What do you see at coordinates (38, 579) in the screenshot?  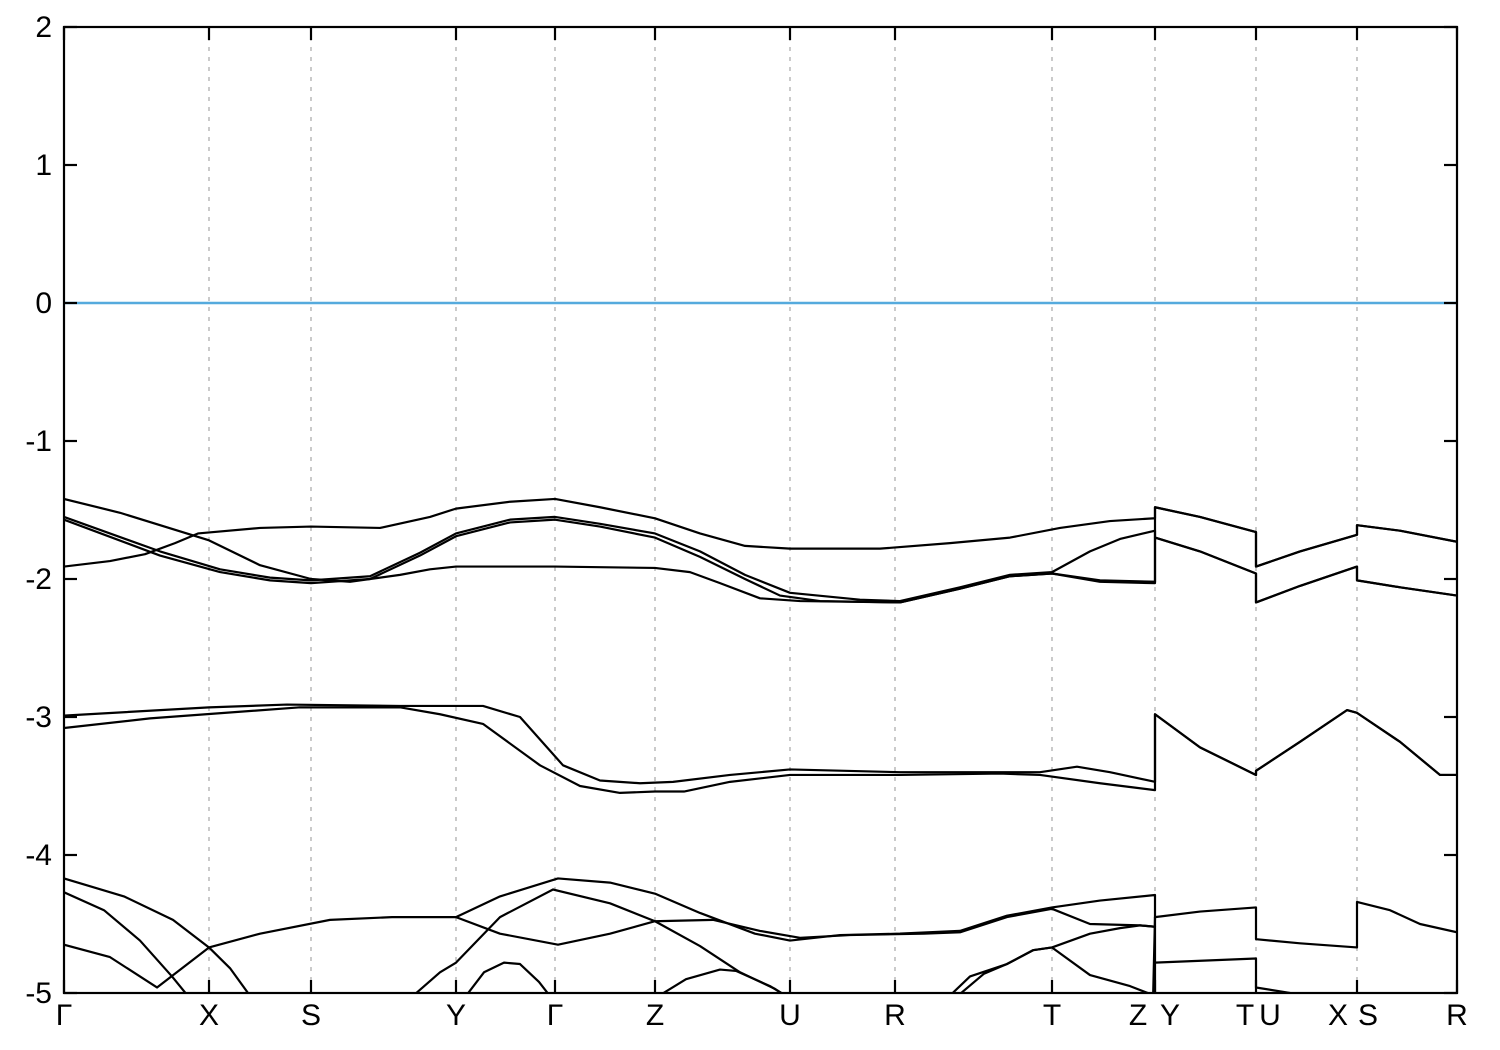 I see `y-axis-tick-label: -2` at bounding box center [38, 579].